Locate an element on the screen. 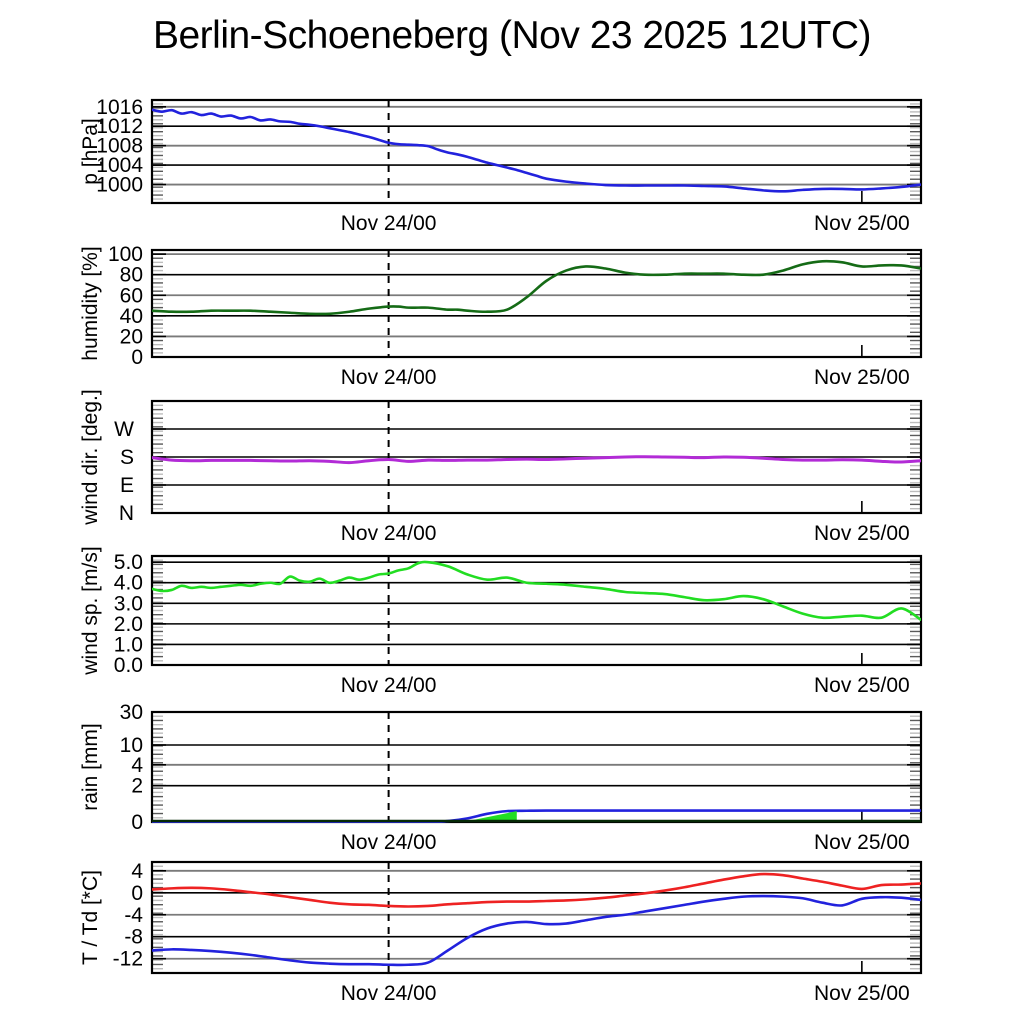 The width and height of the screenshot is (1024, 1024). gridlines-wind-direction is located at coordinates (536, 471).